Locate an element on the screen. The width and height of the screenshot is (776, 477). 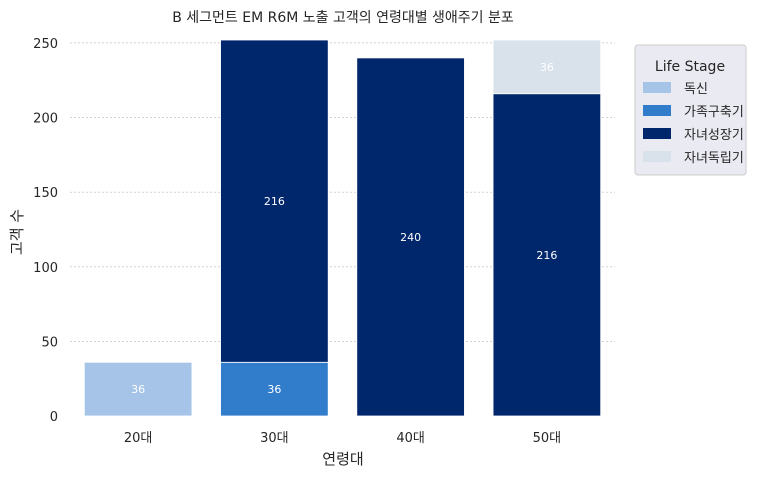
y-tick-label: 150 is located at coordinates (45, 193).